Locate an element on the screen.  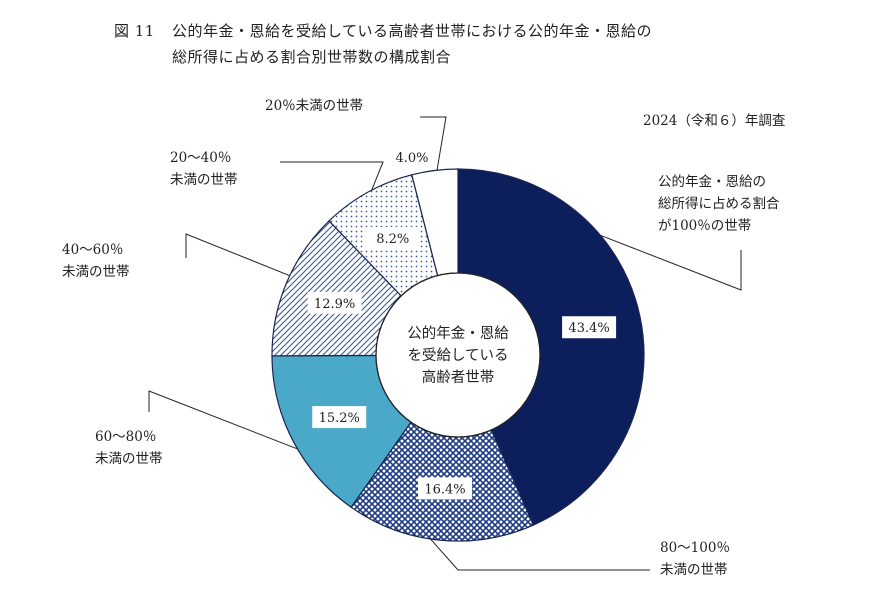
value-label-0: 43.4% is located at coordinates (588, 328).